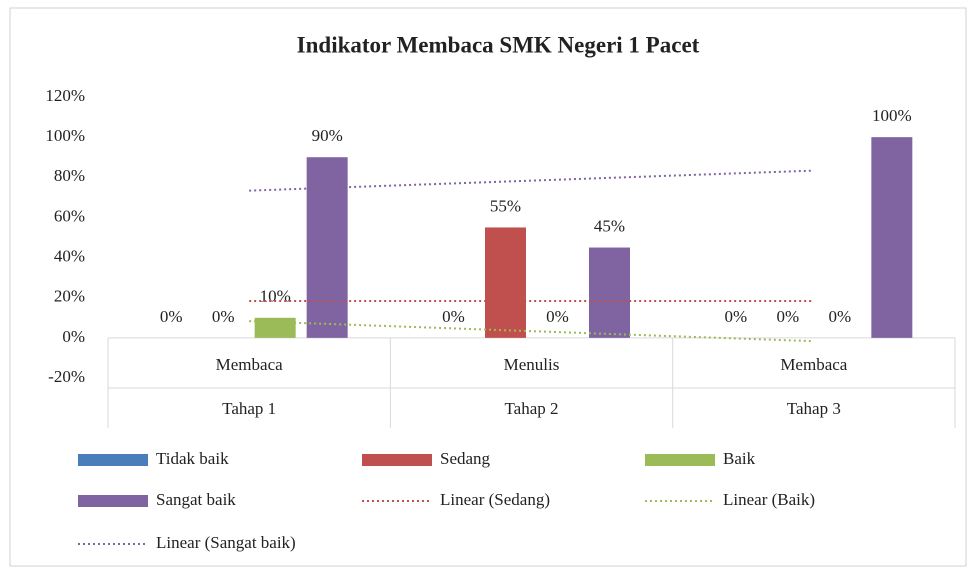 The height and width of the screenshot is (579, 976). I want to click on data-label: 90%, so click(327, 135).